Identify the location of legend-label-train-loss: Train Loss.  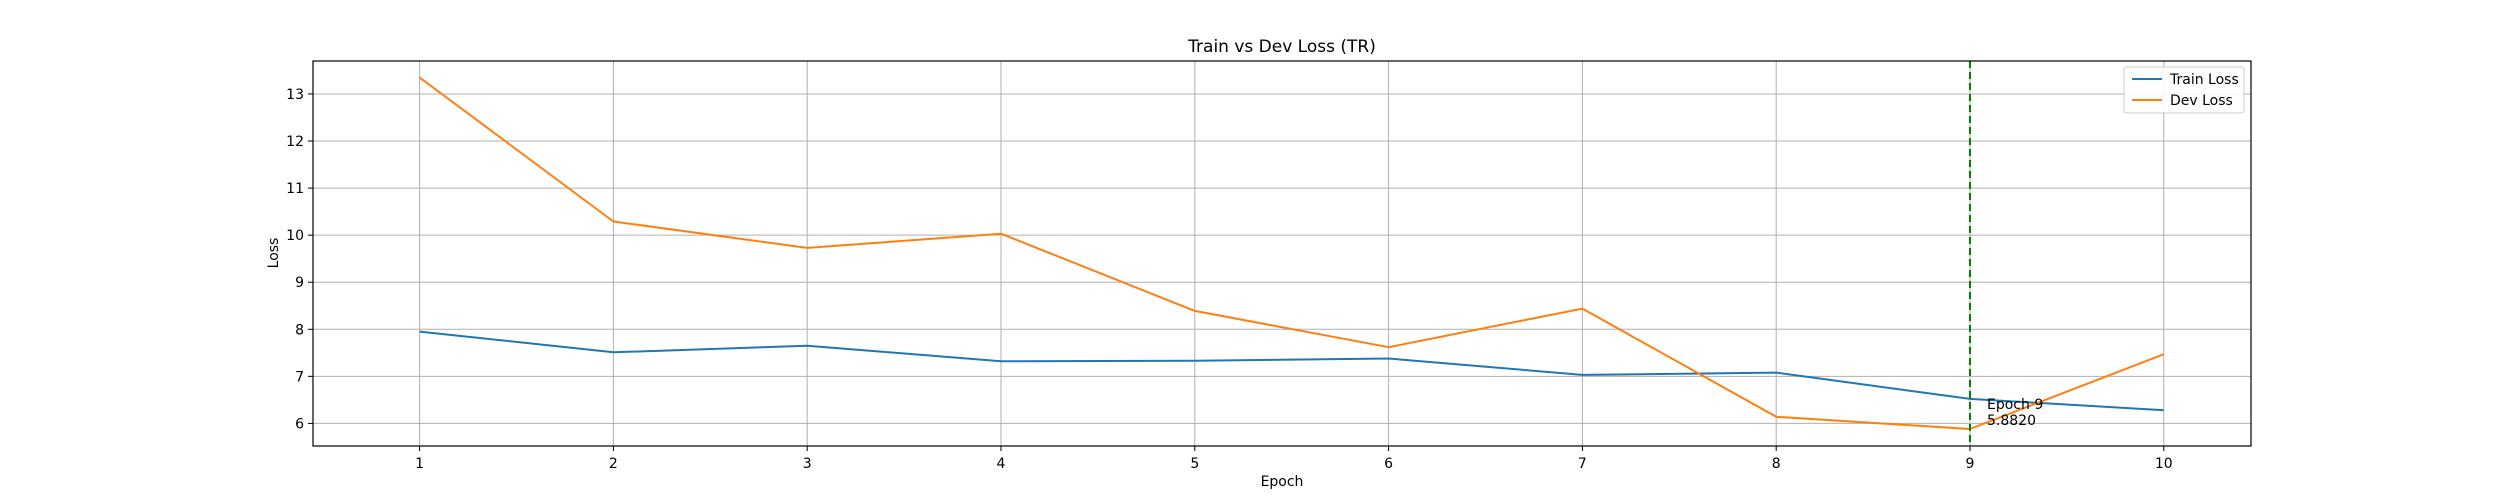
(2204, 80).